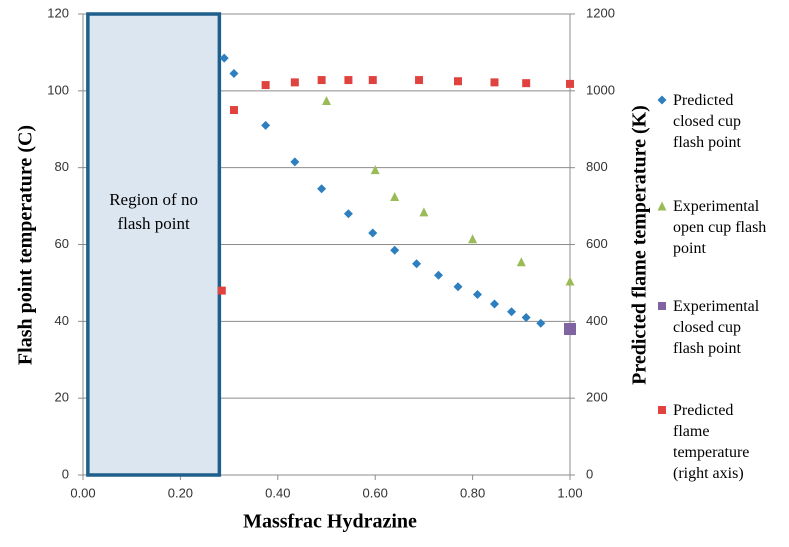  What do you see at coordinates (597, 243) in the screenshot?
I see `y2-tick-label: 600` at bounding box center [597, 243].